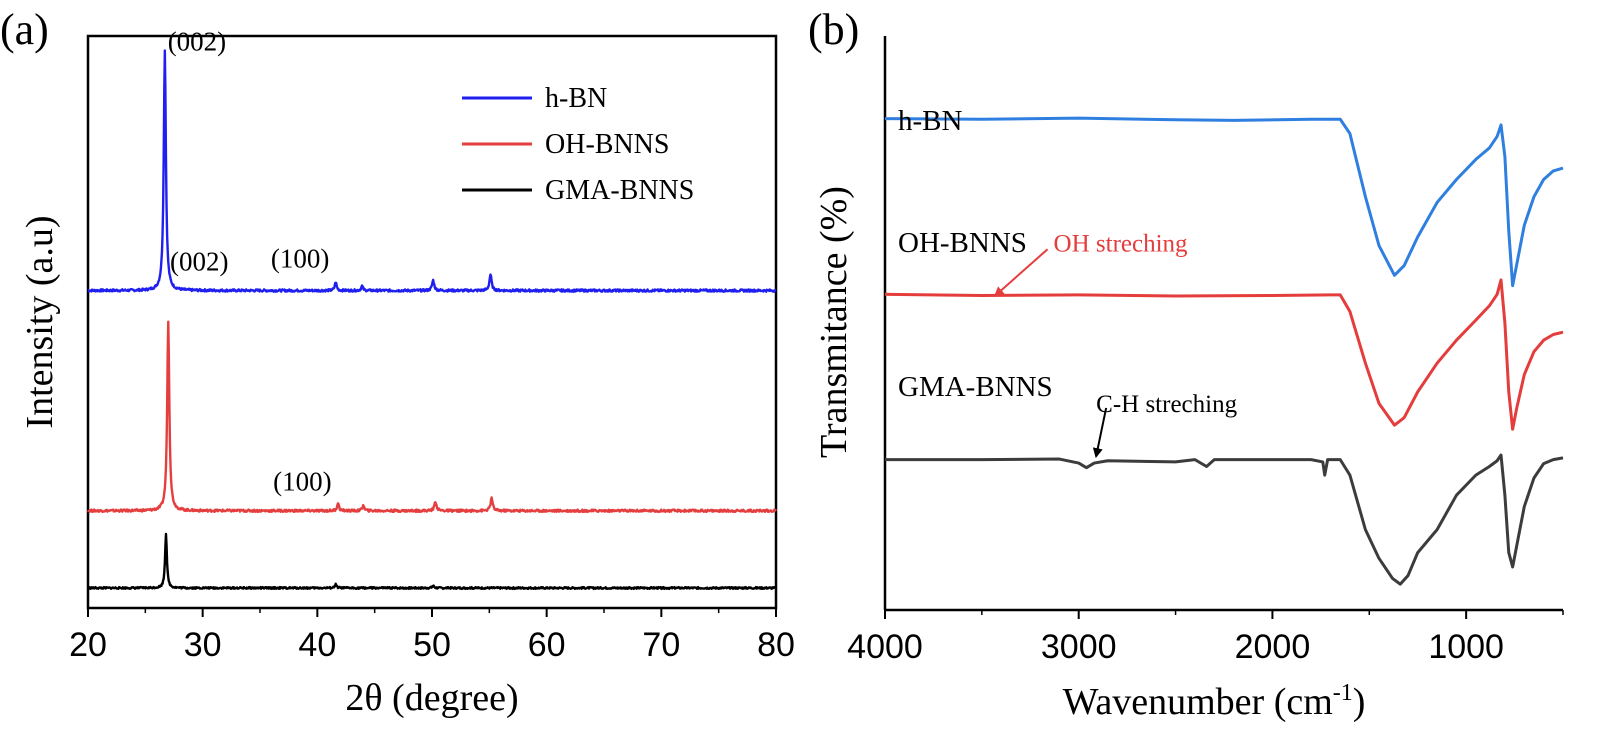 Image resolution: width=1604 pixels, height=748 pixels. What do you see at coordinates (432, 561) in the screenshot?
I see `xrd-line-gma-bnns` at bounding box center [432, 561].